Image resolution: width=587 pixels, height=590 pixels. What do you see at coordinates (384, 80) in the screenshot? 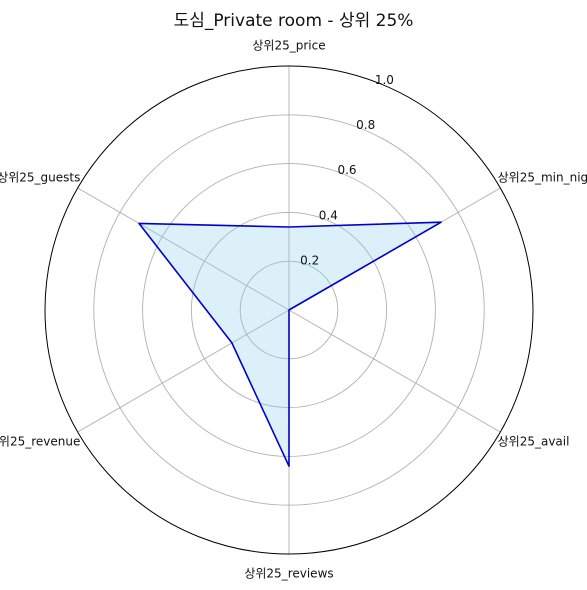
I see `tick-label-4: 1.0` at bounding box center [384, 80].